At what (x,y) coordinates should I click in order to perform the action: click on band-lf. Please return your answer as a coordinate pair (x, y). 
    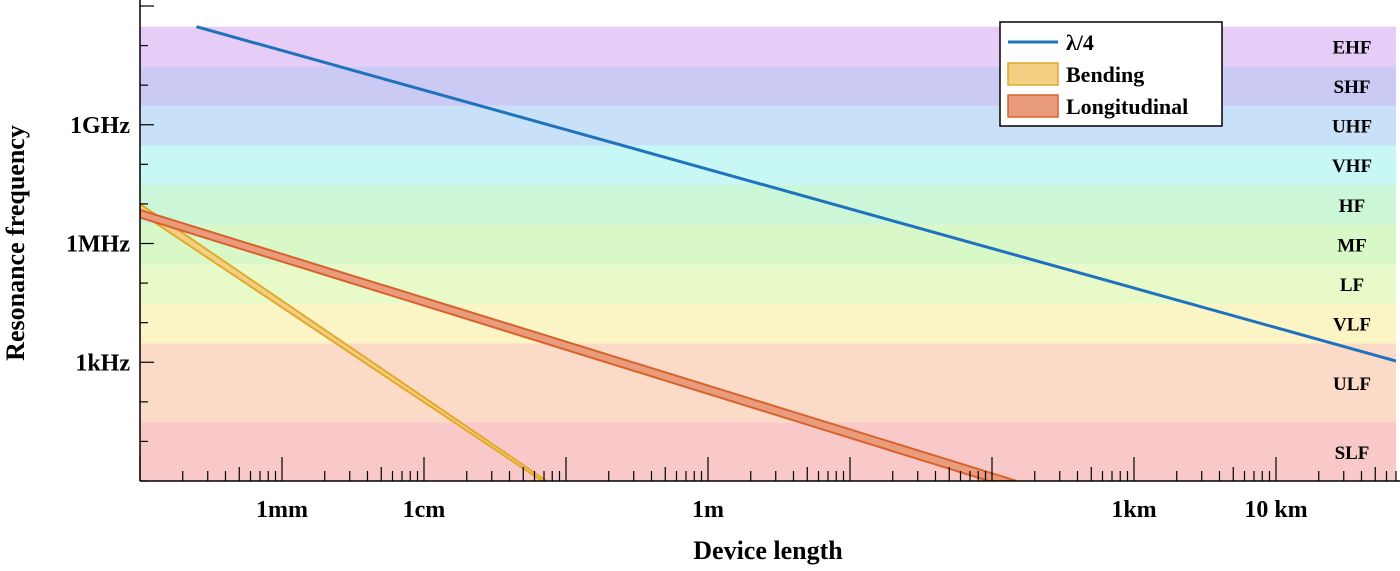
    Looking at the image, I should click on (768, 284).